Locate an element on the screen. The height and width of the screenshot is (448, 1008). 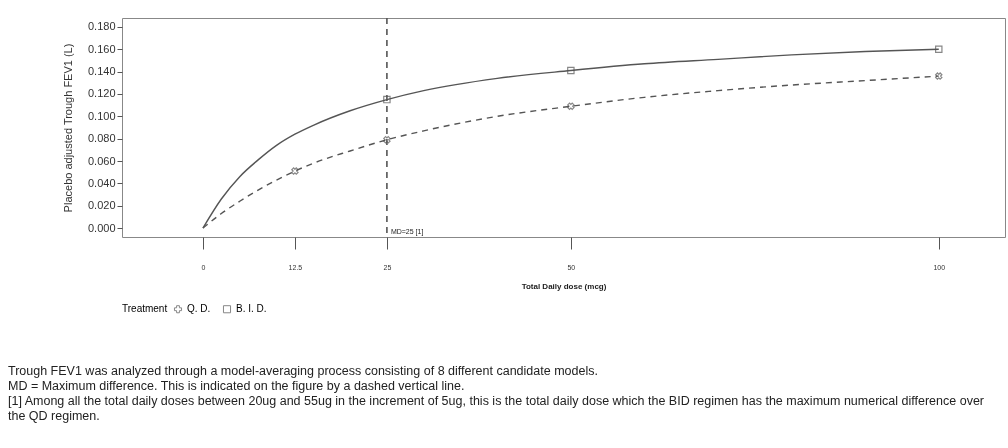
y-tick-label: 0.080 is located at coordinates (101, 138).